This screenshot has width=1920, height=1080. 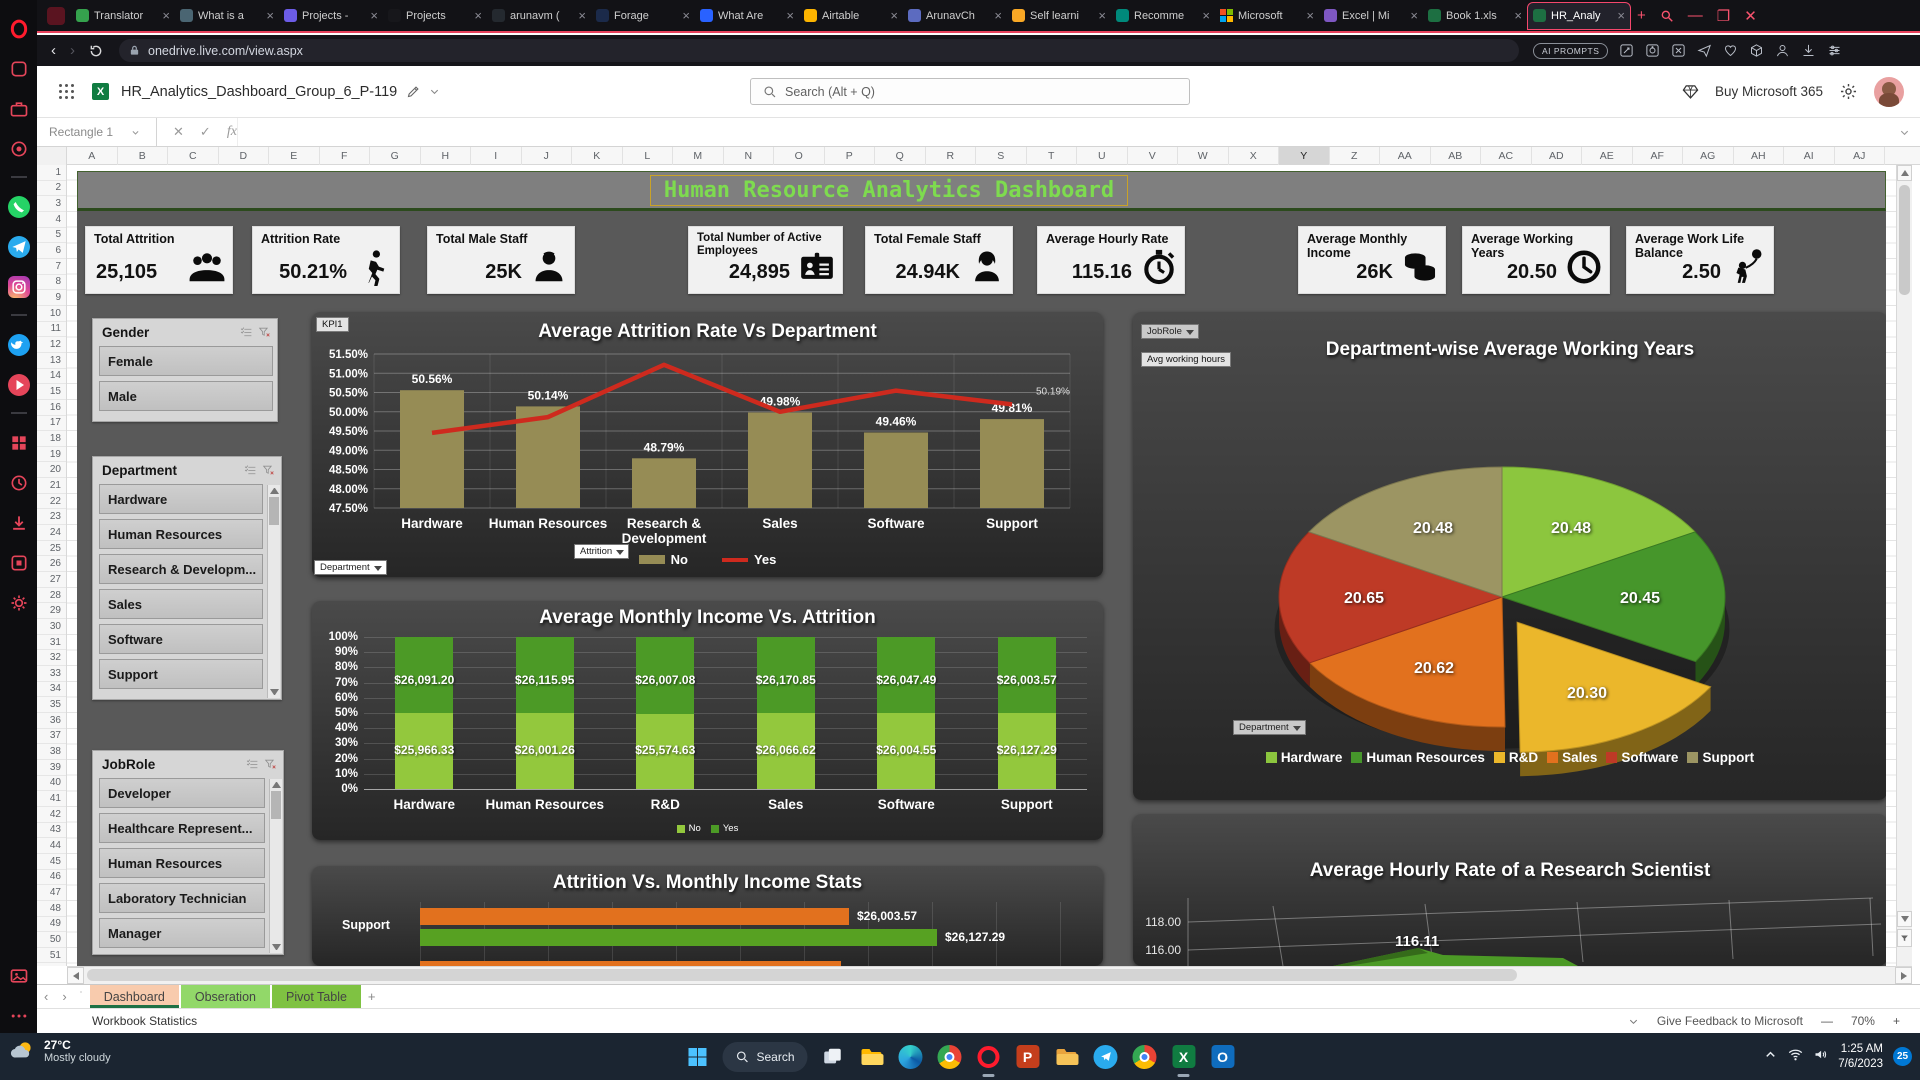 What do you see at coordinates (1184, 1060) in the screenshot?
I see `taskbar-excel-icon: X` at bounding box center [1184, 1060].